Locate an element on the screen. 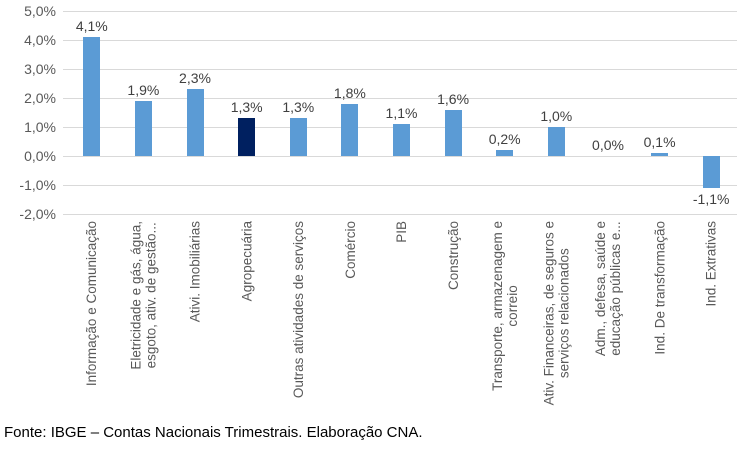 Image resolution: width=743 pixels, height=449 pixels. x-category-label: Construção is located at coordinates (453, 256).